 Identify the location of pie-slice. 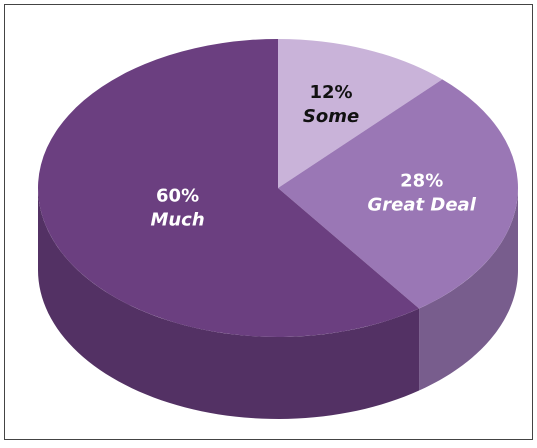
(360, 113).